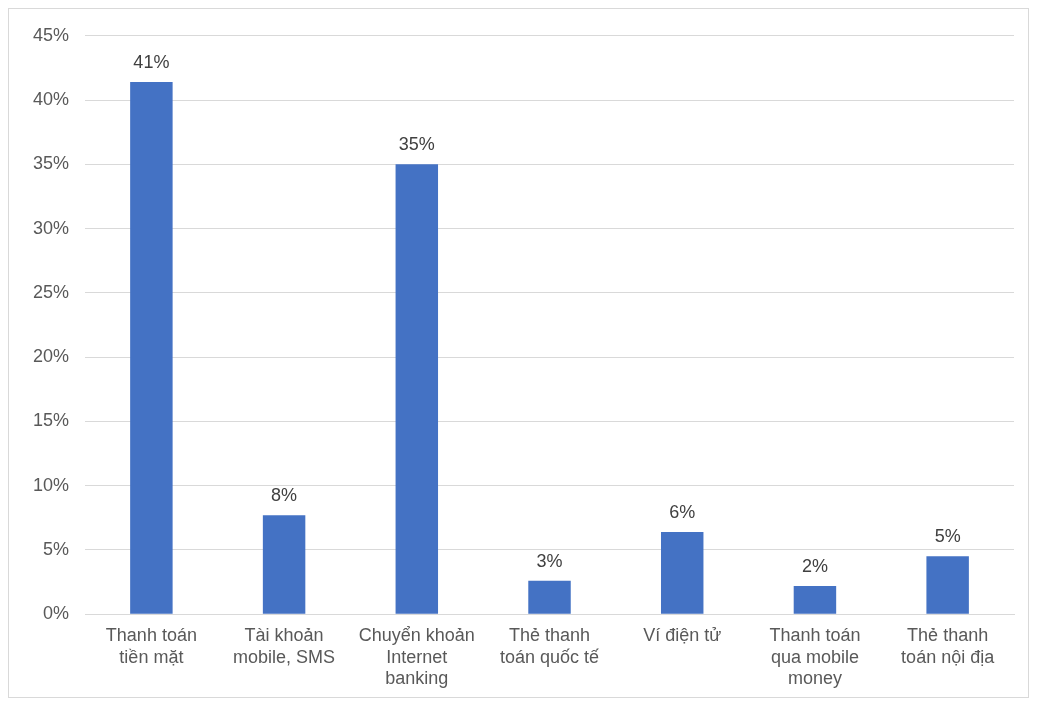  I want to click on data-label: 3%, so click(549, 560).